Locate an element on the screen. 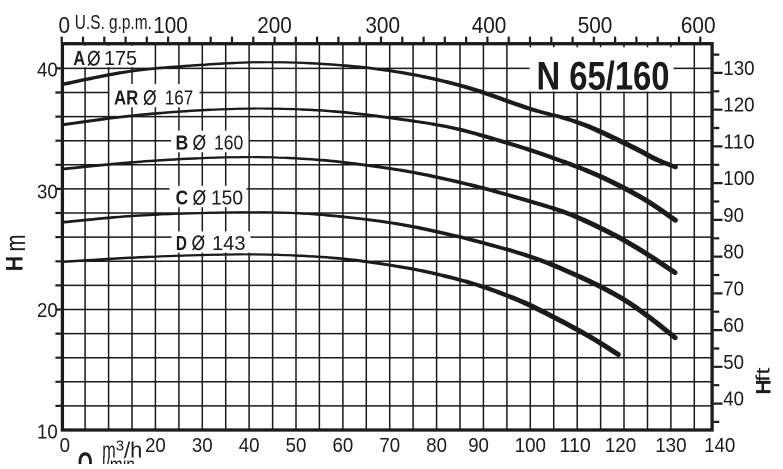 This screenshot has width=783, height=469. svg-text: /h is located at coordinates (133, 450).